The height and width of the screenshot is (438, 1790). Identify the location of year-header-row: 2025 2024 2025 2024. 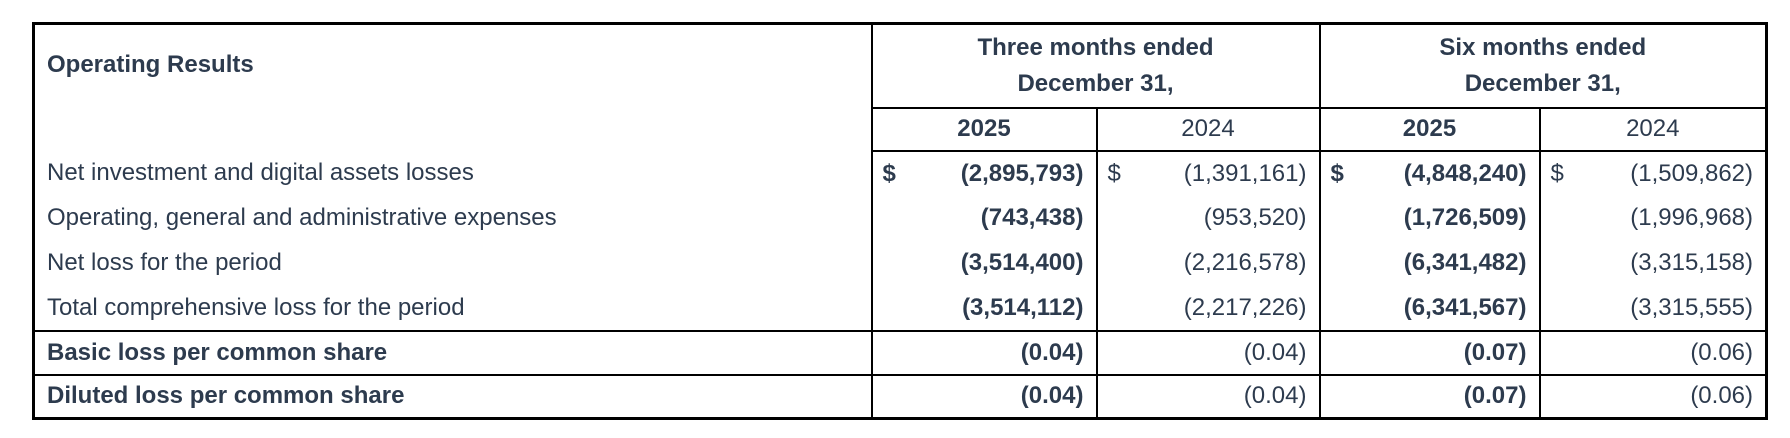
(900, 129).